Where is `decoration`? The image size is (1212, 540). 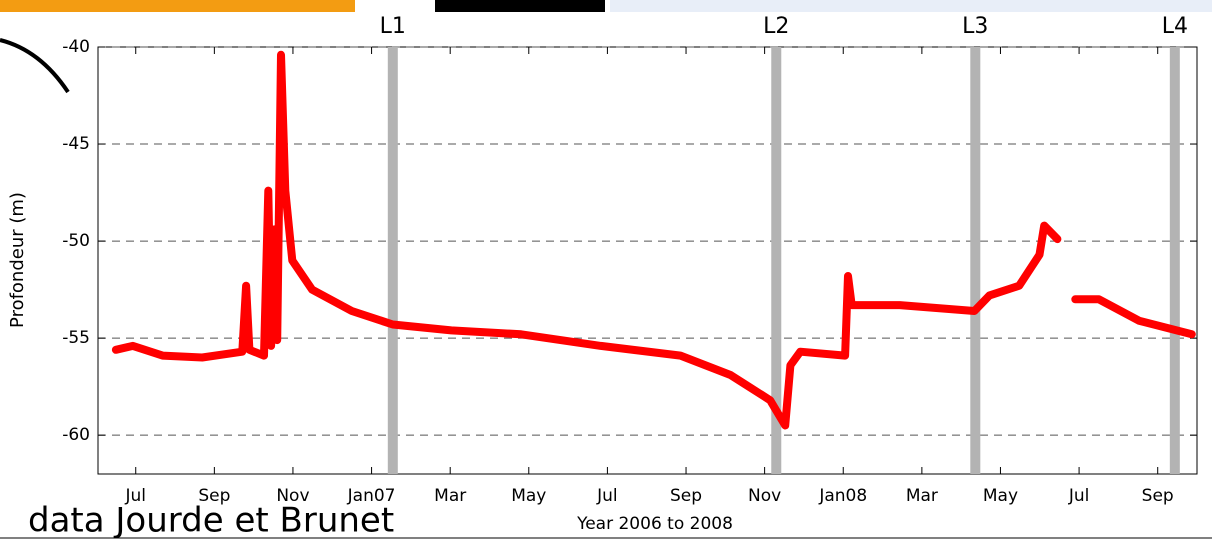
decoration is located at coordinates (35, 66).